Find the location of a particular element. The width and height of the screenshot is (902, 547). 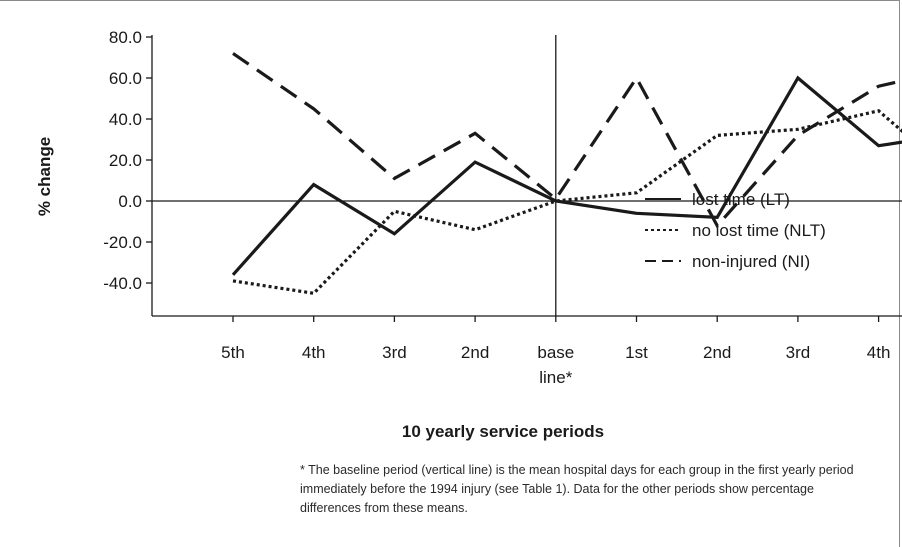

y-tick-label: 80.0 is located at coordinates (125, 37).